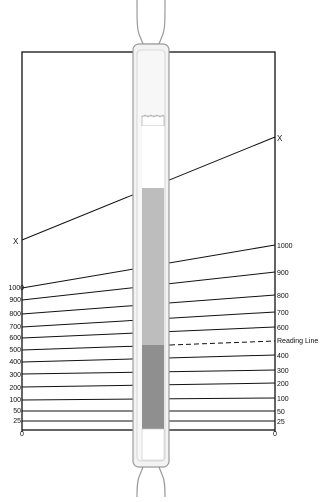 Image resolution: width=327 pixels, height=502 pixels. I want to click on left-label-600: 600, so click(15, 338).